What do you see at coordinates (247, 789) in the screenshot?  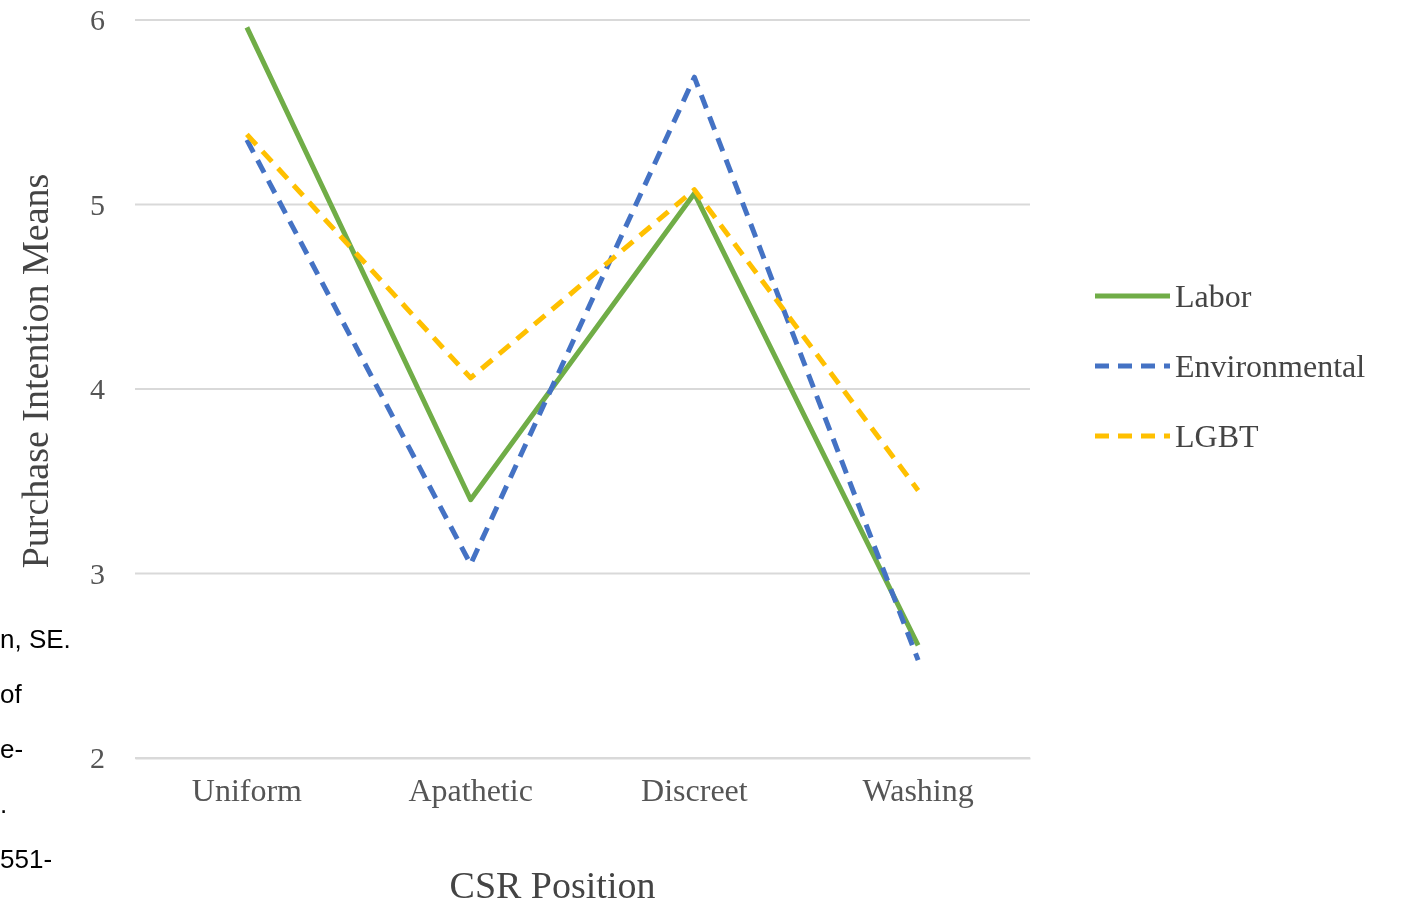 I see `x-tick-label: Uniform` at bounding box center [247, 789].